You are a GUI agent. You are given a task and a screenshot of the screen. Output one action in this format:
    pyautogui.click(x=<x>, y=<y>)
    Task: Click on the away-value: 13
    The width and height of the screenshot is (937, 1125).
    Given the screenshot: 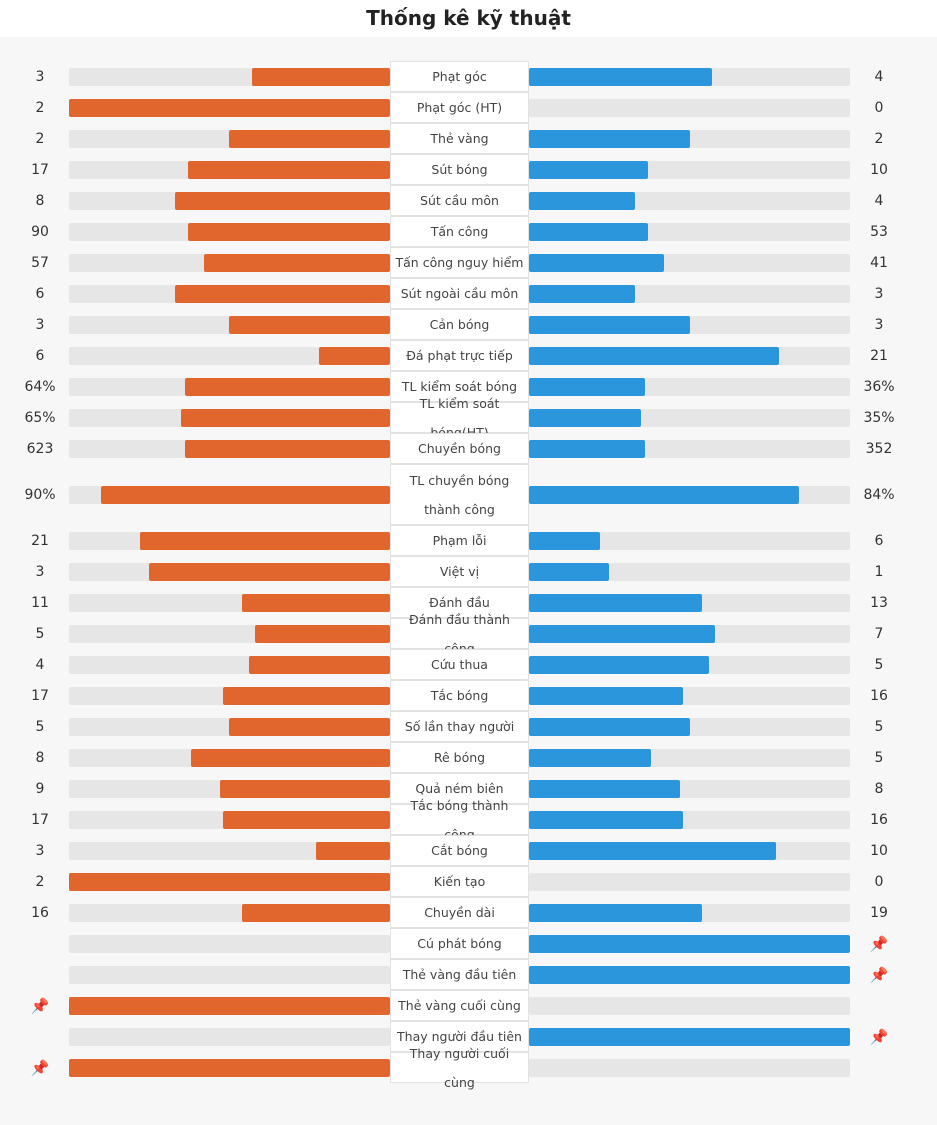 What is the action you would take?
    pyautogui.click(x=879, y=602)
    